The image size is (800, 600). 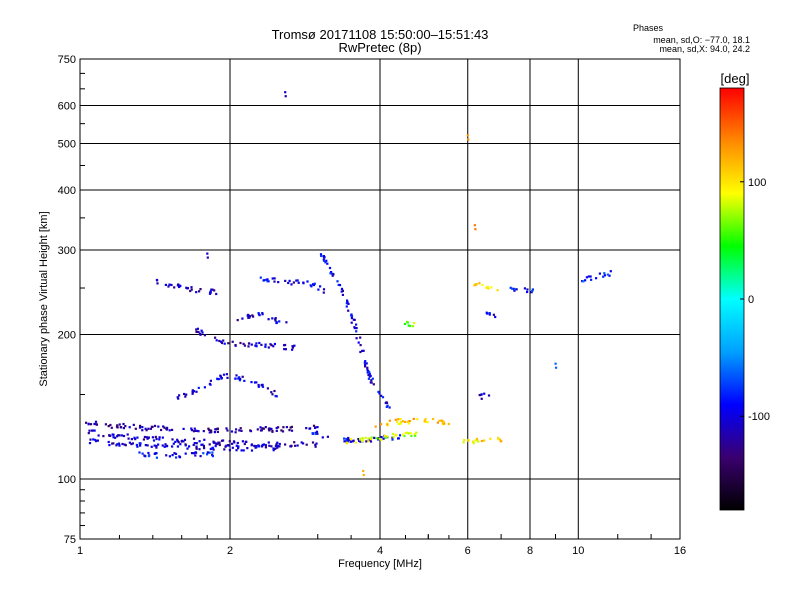 What do you see at coordinates (67, 251) in the screenshot?
I see `y-tick-label: 300` at bounding box center [67, 251].